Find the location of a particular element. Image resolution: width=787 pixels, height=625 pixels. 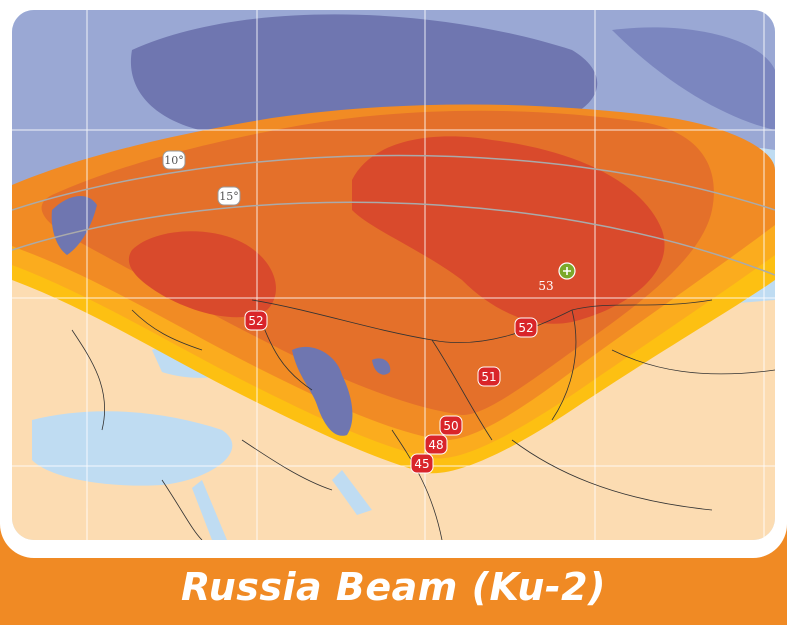

arctic-east is located at coordinates (693, 78).